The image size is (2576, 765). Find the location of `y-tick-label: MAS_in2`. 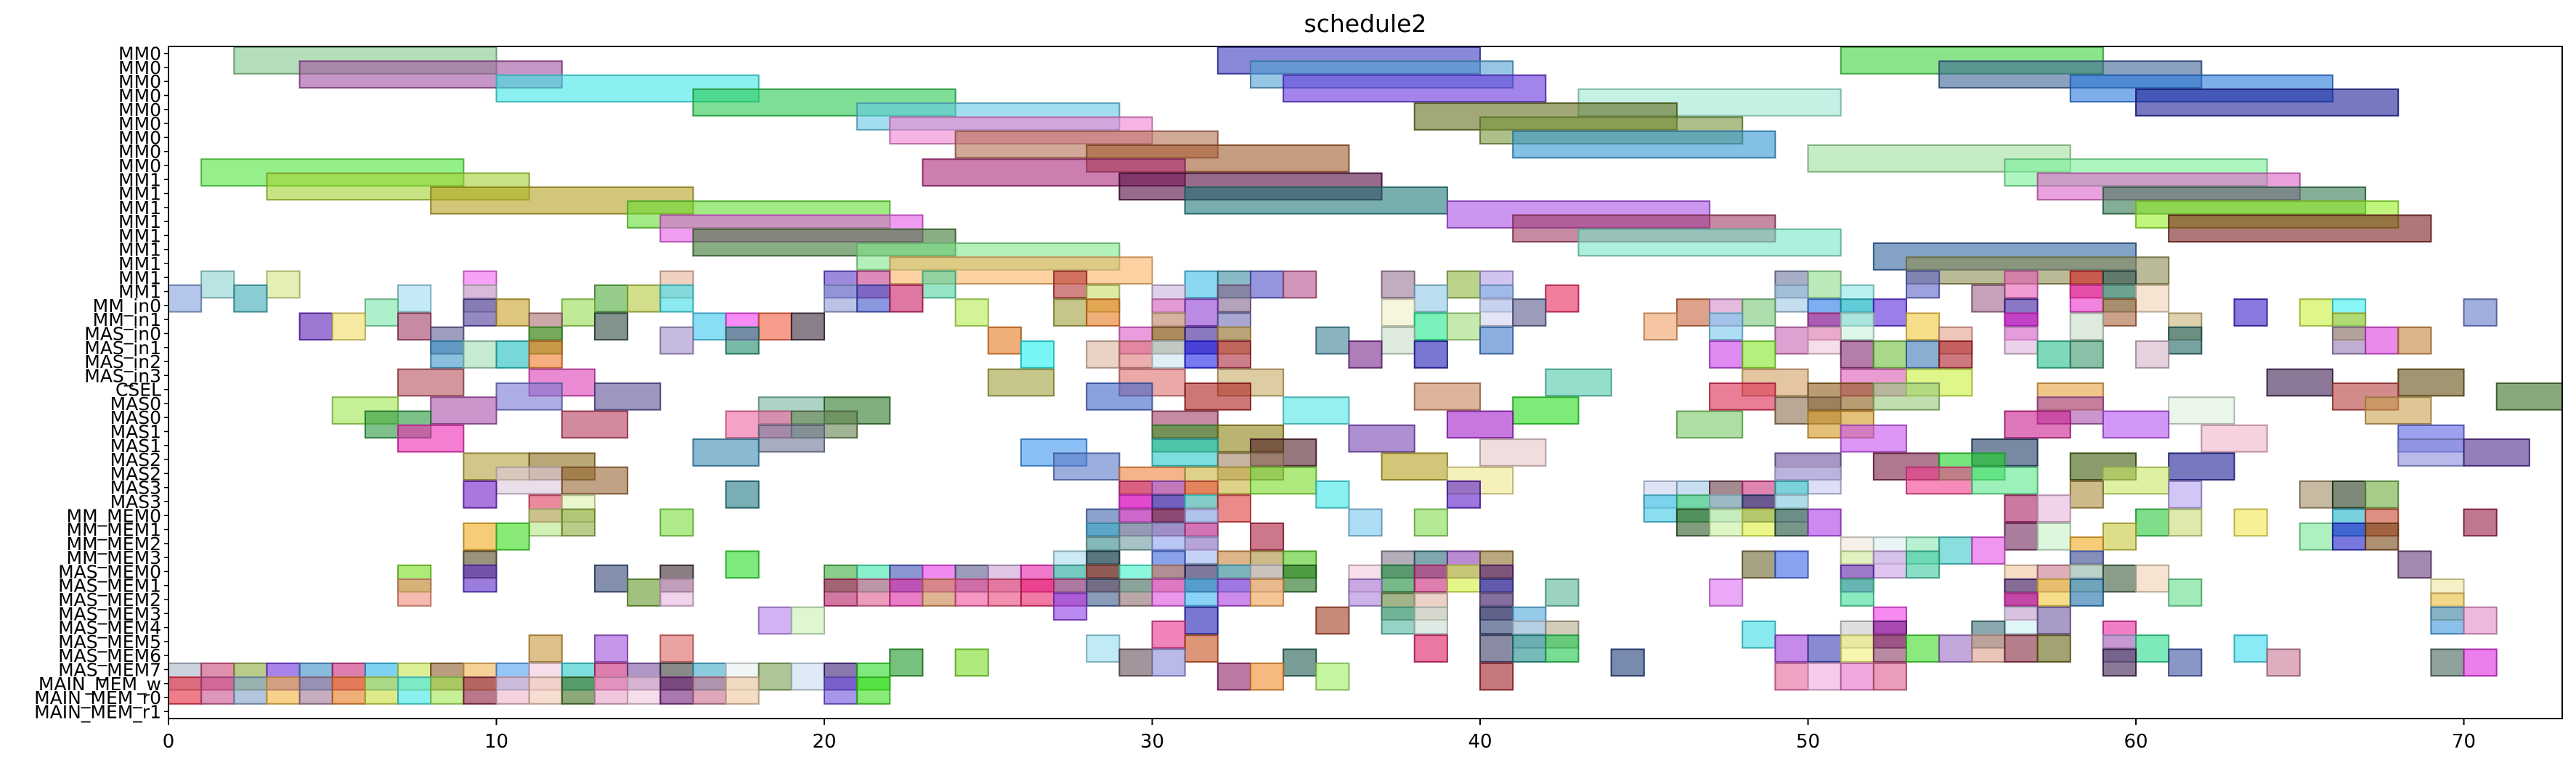

y-tick-label: MAS_in2 is located at coordinates (122, 361).